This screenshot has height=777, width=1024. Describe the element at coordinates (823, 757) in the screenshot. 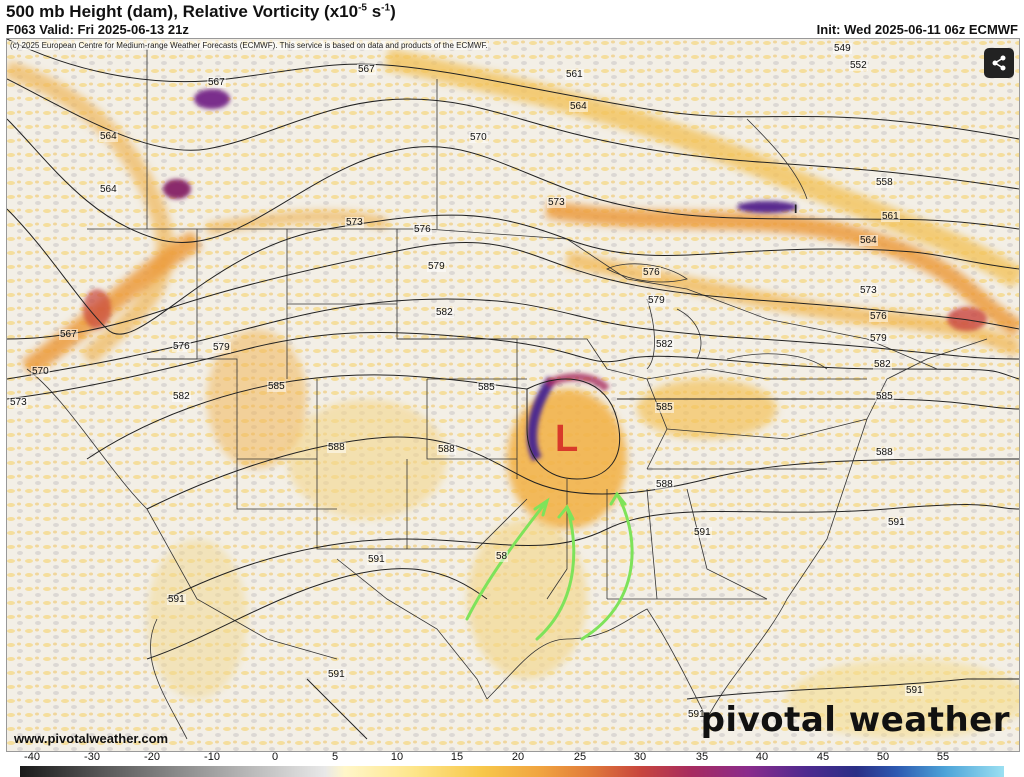

I see `colorbar-tick-label: 45` at that location.